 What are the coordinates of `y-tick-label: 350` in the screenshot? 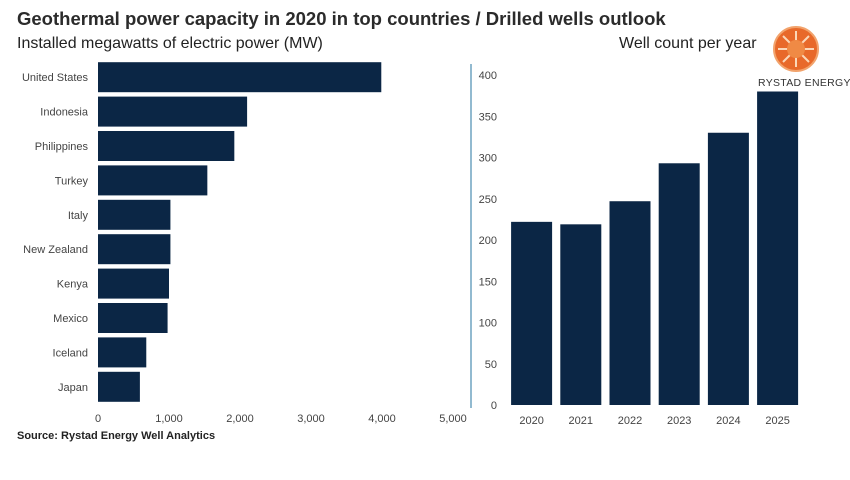 It's located at (488, 117).